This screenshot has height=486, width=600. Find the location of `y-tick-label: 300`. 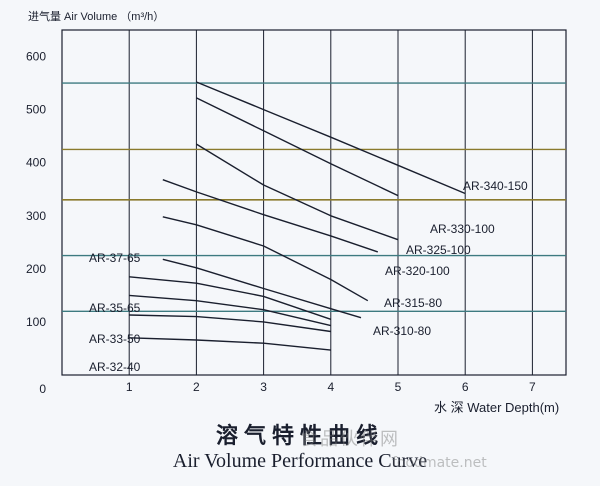

y-tick-label: 300 is located at coordinates (36, 216).